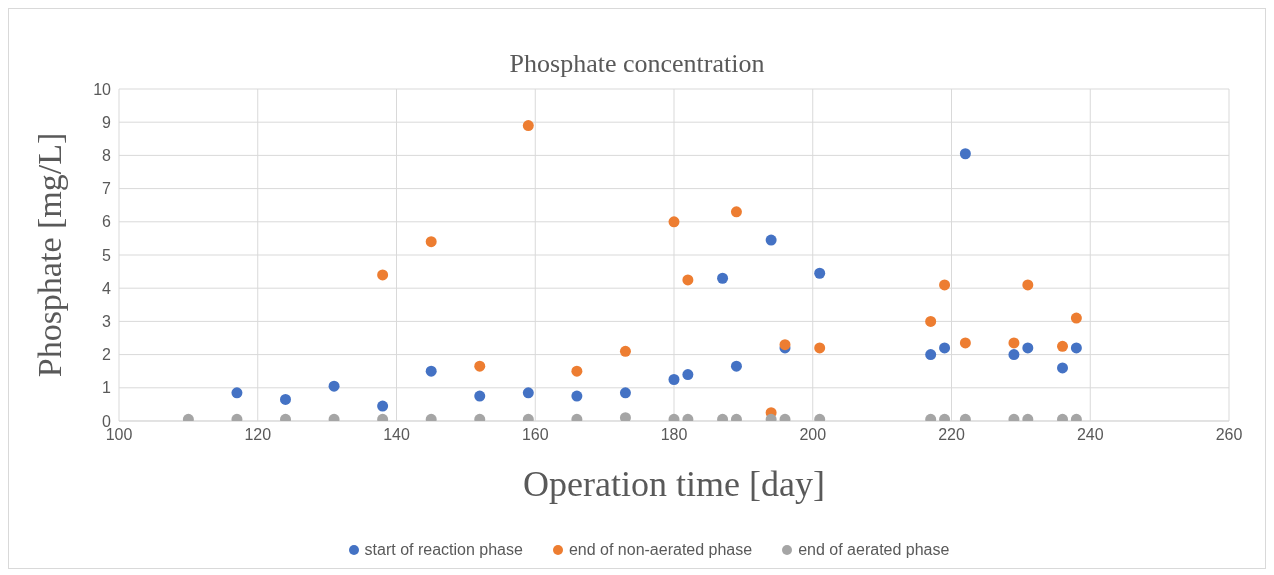 Image resolution: width=1274 pixels, height=575 pixels. I want to click on y-tick-label: 5, so click(107, 255).